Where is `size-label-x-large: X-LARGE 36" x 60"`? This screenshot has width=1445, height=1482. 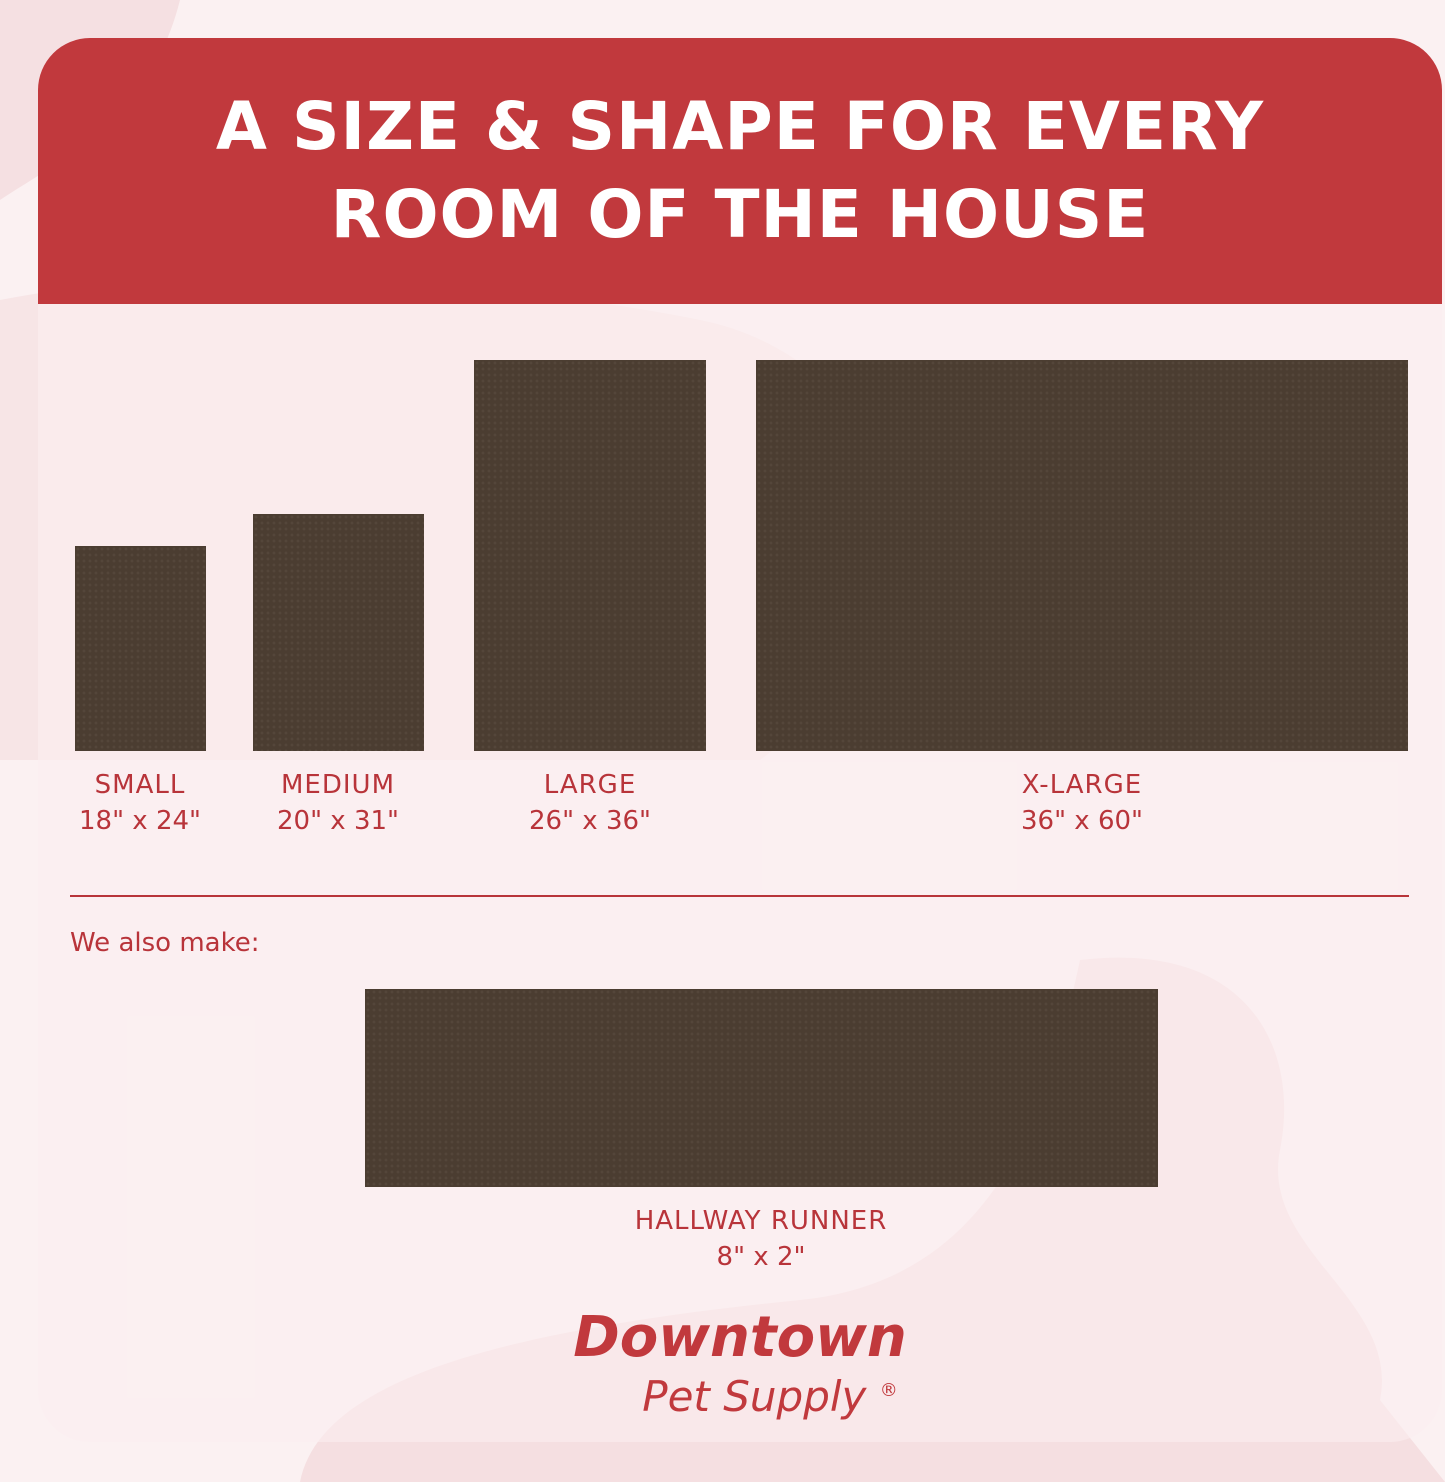 size-label-x-large: X-LARGE 36" x 60" is located at coordinates (1082, 803).